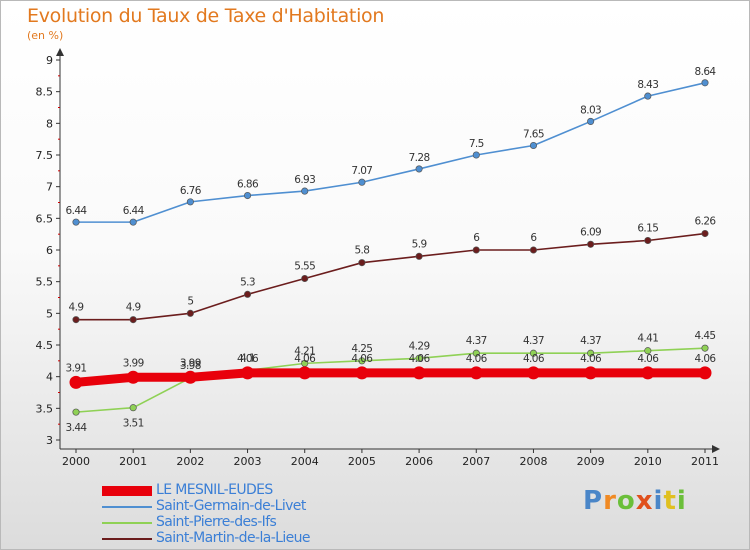  What do you see at coordinates (593, 501) in the screenshot?
I see `brand-letter: P` at bounding box center [593, 501].